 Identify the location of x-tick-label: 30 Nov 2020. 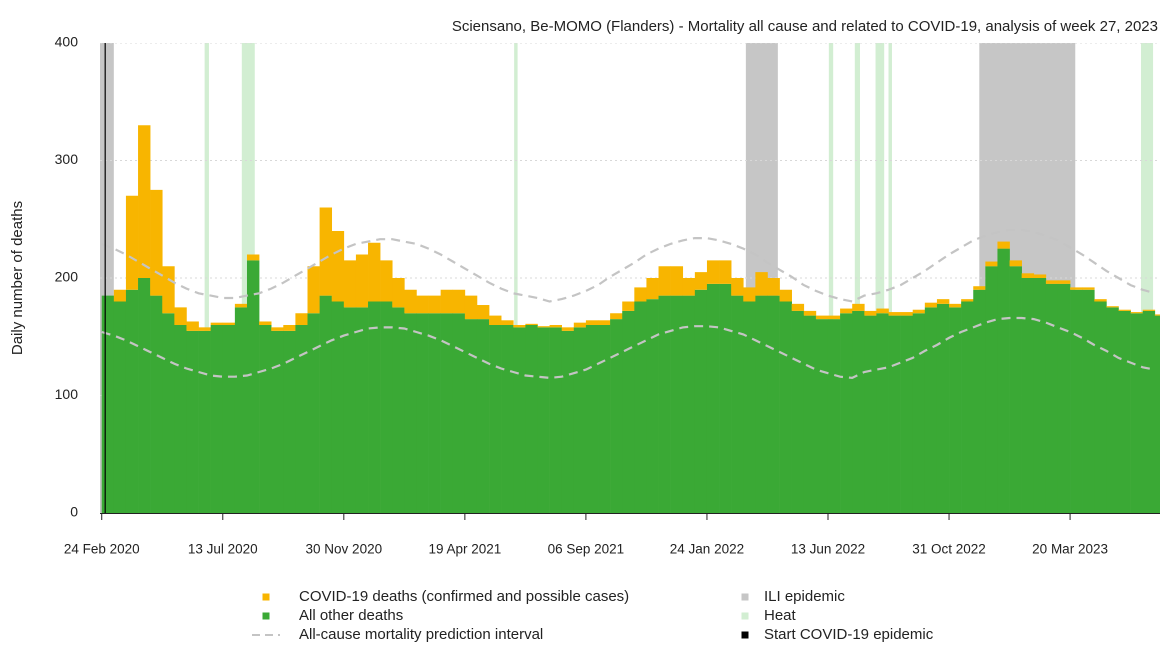
(344, 549).